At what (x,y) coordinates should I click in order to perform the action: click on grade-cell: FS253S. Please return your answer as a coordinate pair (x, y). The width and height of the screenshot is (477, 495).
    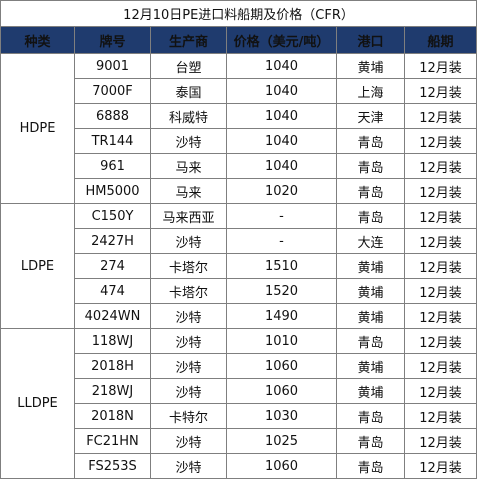
    Looking at the image, I should click on (112, 466).